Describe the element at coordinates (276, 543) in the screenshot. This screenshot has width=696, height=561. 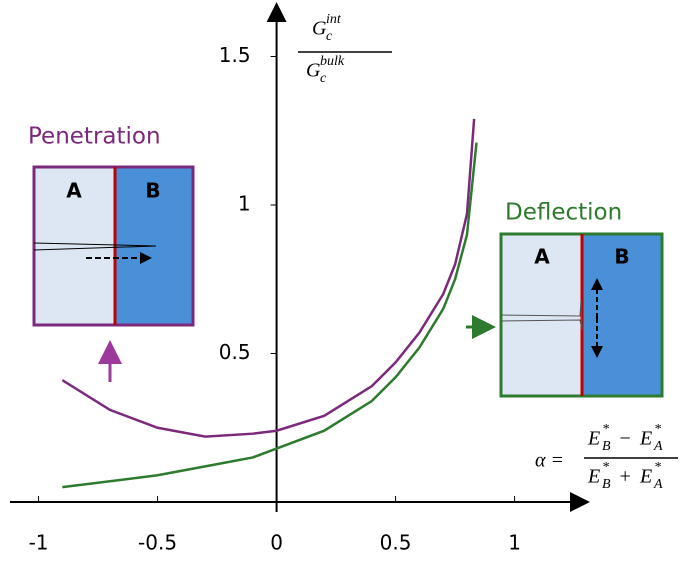
I see `x-tick-label: 0` at that location.